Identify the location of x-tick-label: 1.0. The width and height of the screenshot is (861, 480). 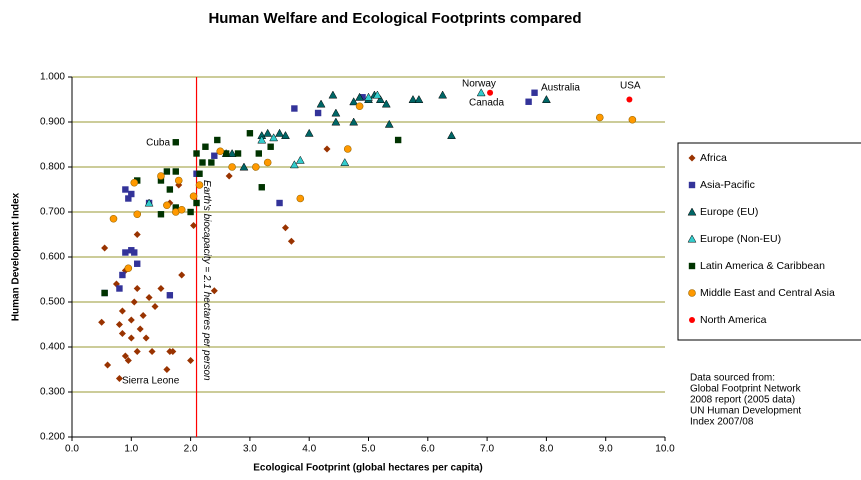
(131, 449).